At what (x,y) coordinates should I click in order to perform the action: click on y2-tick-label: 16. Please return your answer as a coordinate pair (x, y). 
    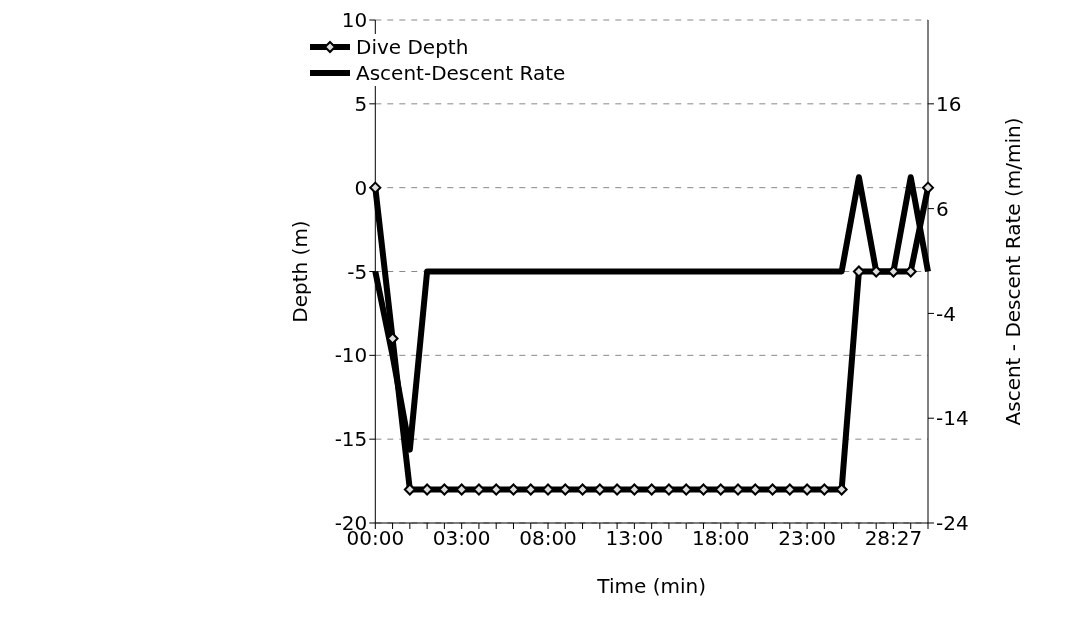
    Looking at the image, I should click on (949, 103).